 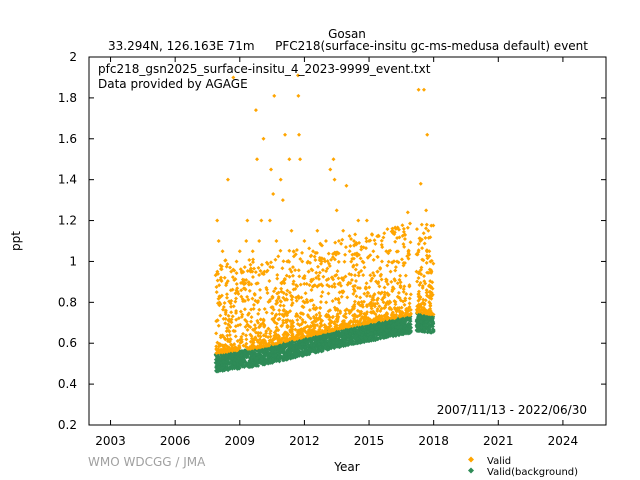 What do you see at coordinates (67, 425) in the screenshot?
I see `y-tick-label-0: 0.2` at bounding box center [67, 425].